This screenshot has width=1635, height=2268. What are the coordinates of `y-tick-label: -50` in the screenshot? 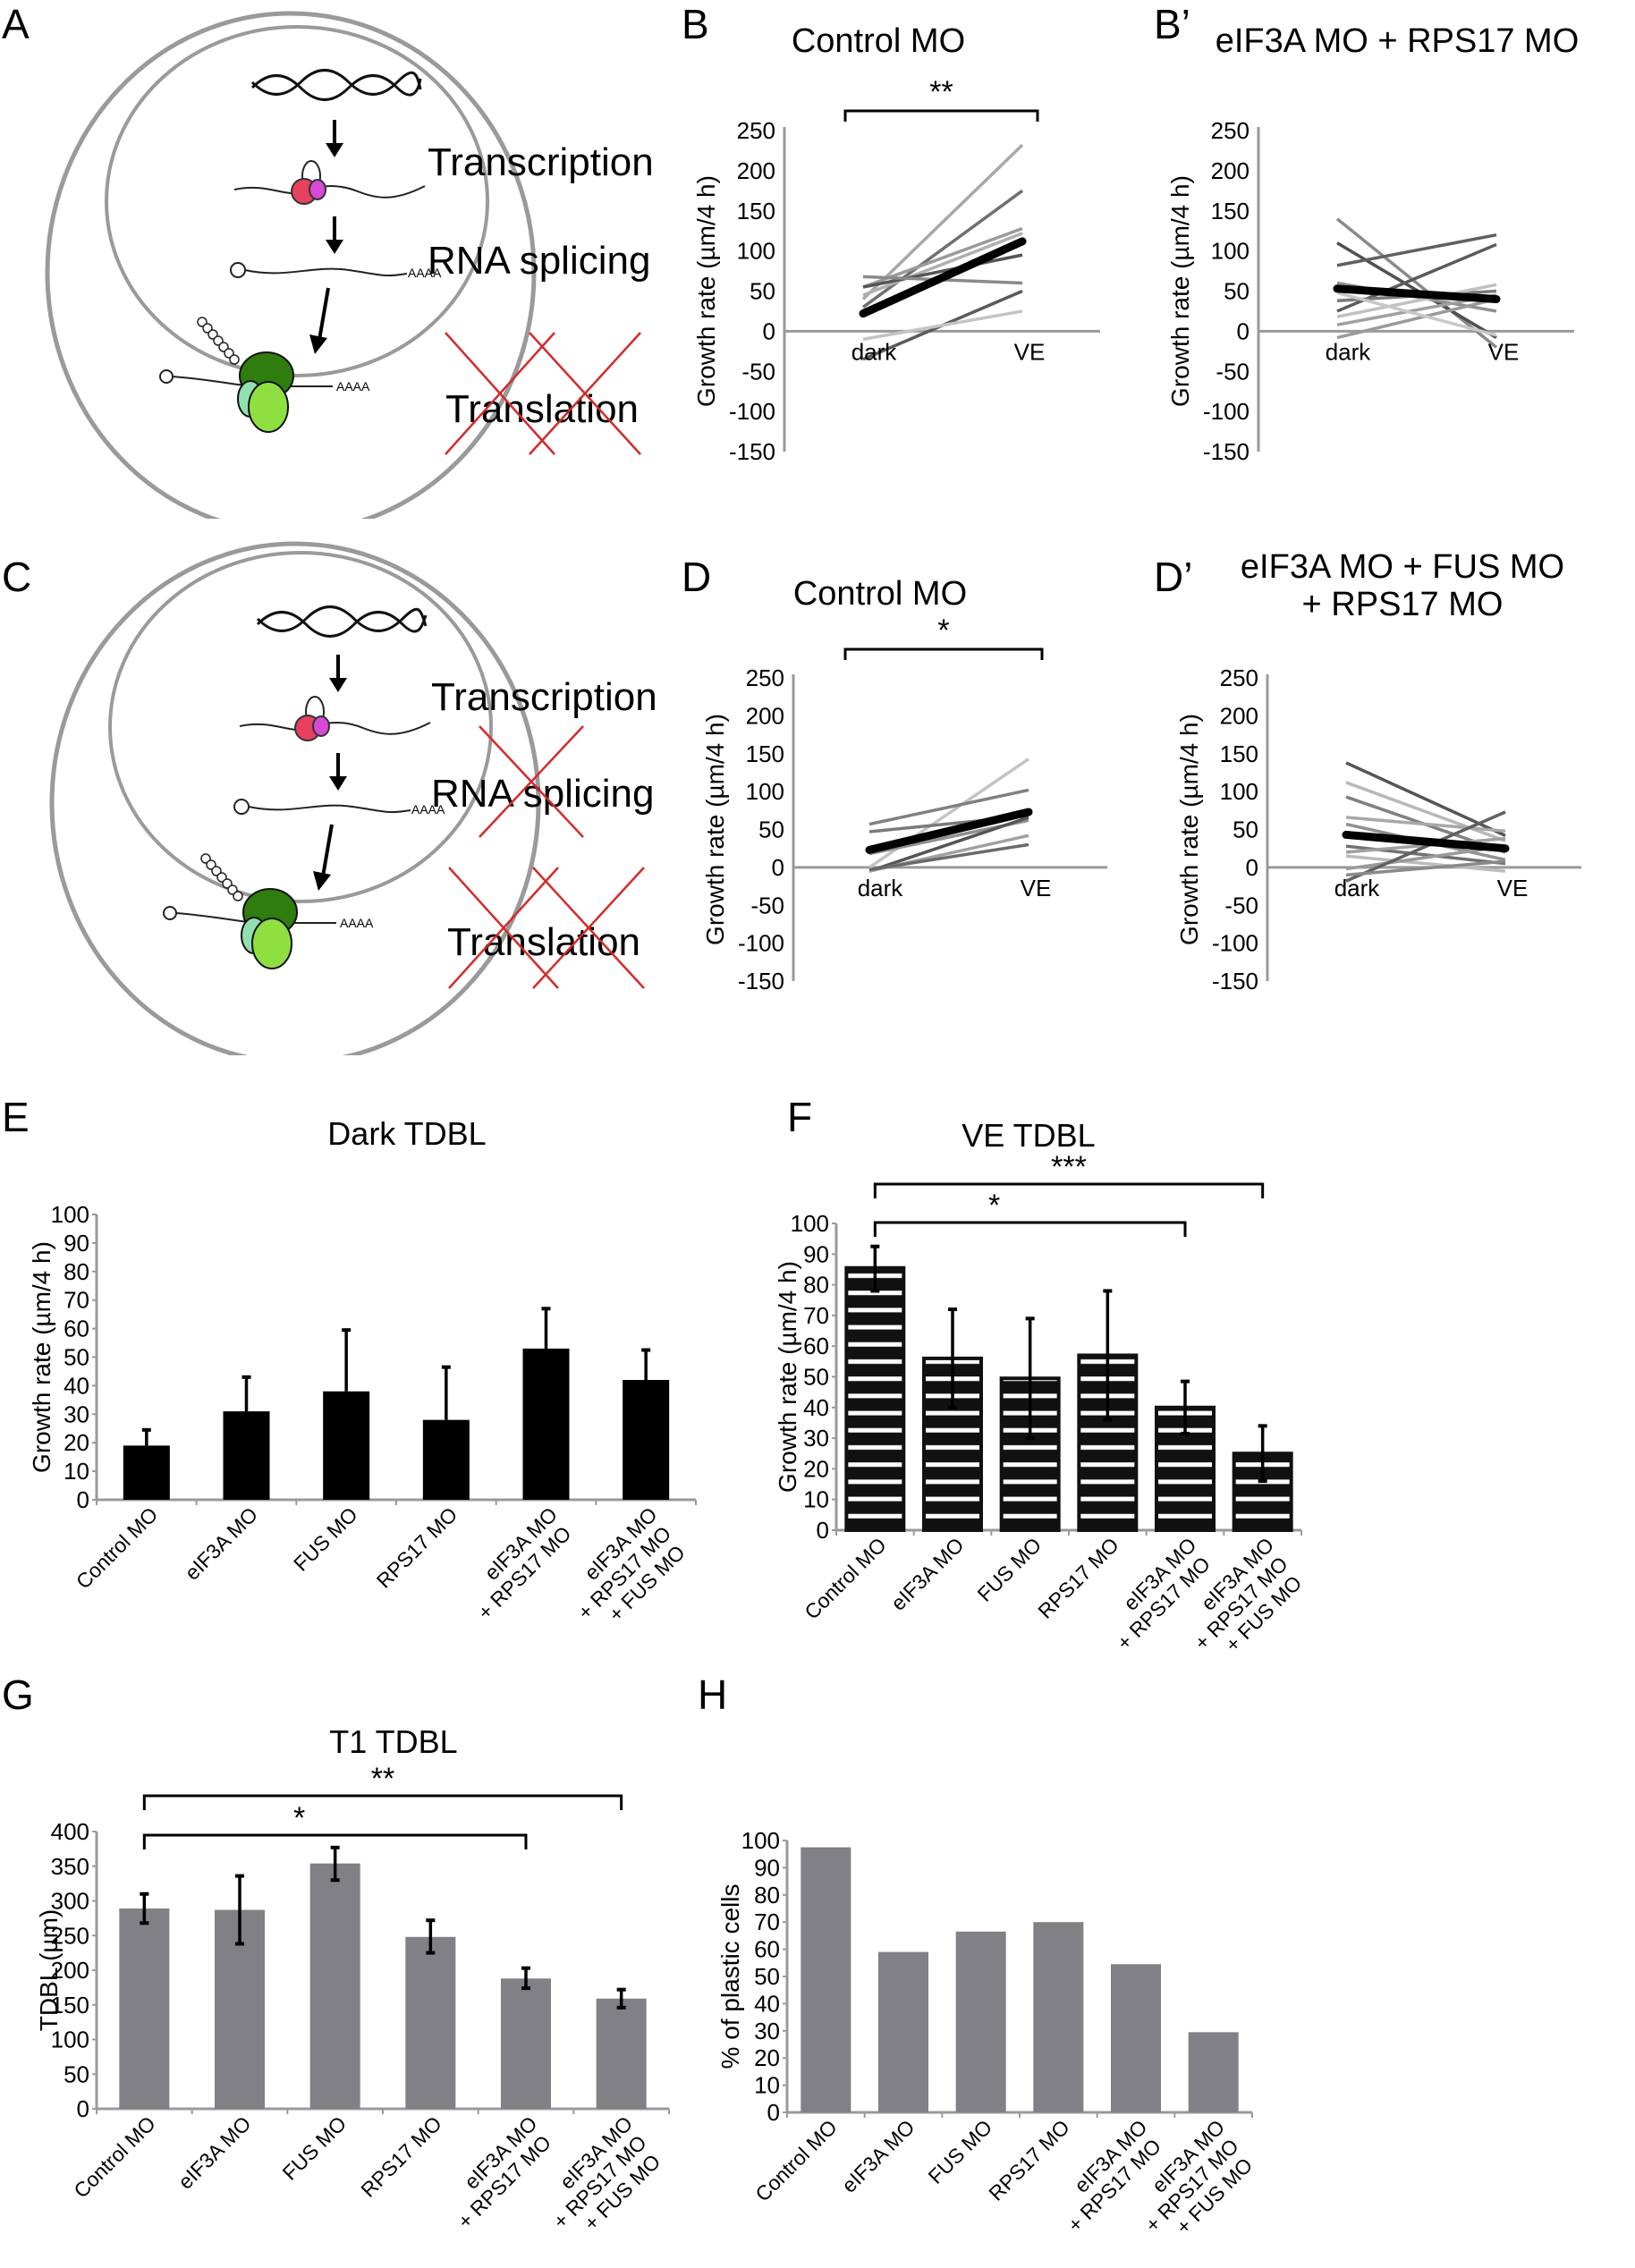 It's located at (767, 905).